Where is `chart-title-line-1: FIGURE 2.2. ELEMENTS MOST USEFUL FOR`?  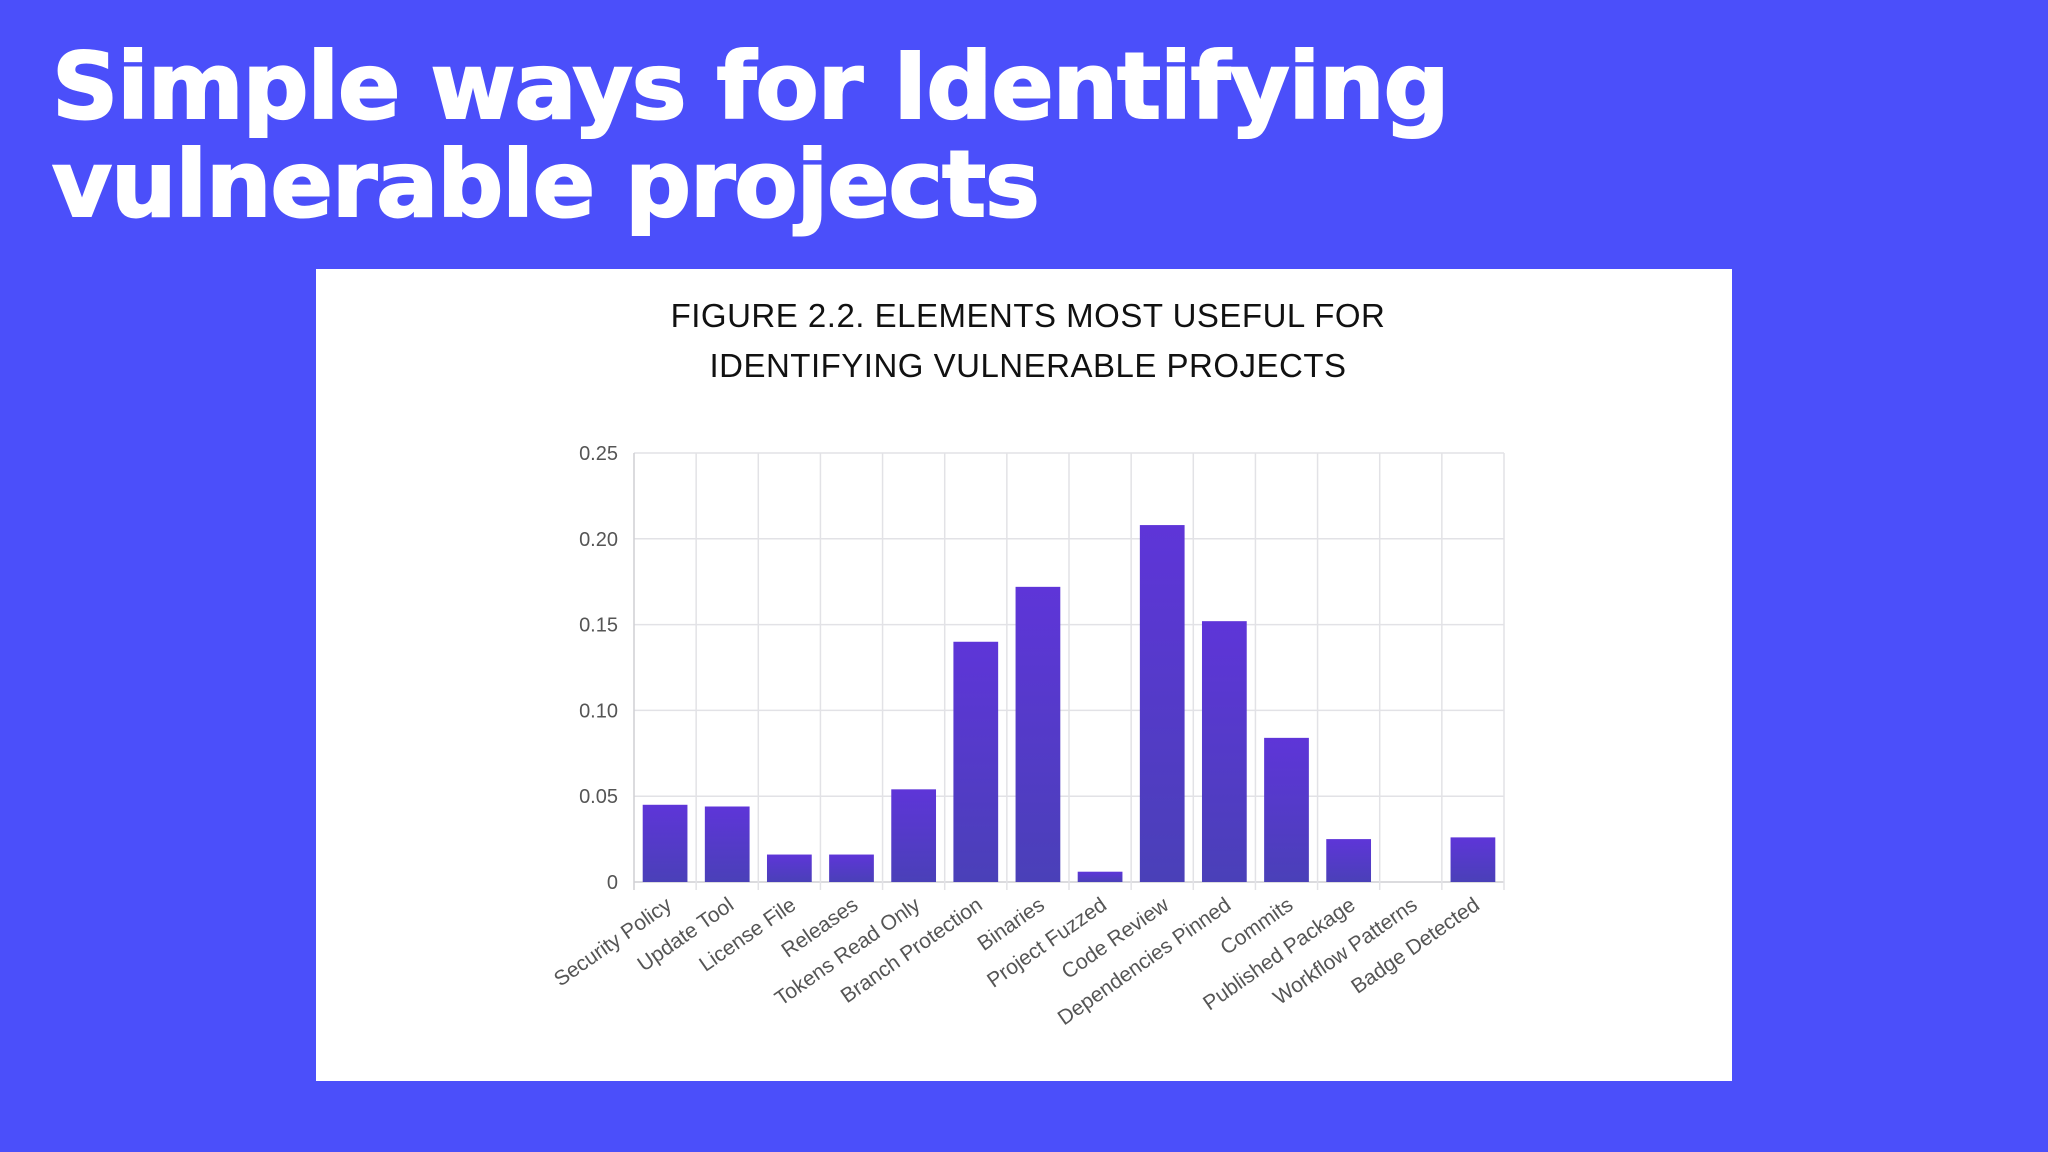 chart-title-line-1: FIGURE 2.2. ELEMENTS MOST USEFUL FOR is located at coordinates (1028, 315).